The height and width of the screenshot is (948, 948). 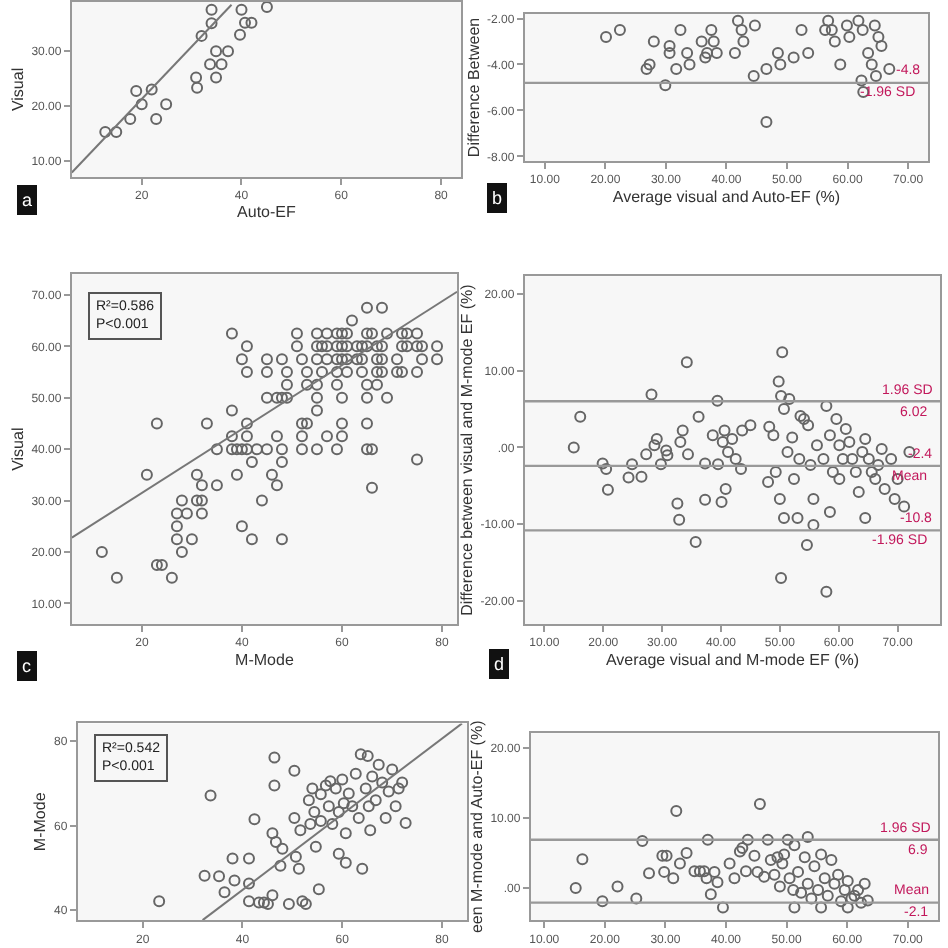 I want to click on x-axis-title: Auto-EF, so click(x=267, y=212).